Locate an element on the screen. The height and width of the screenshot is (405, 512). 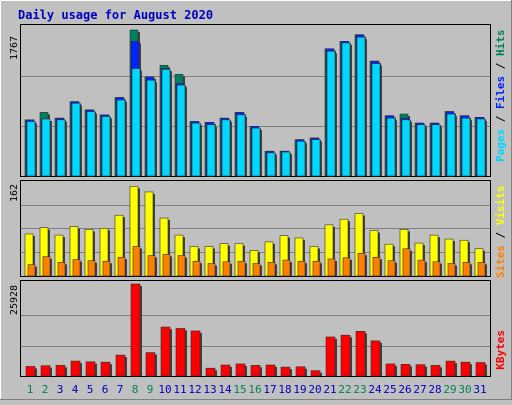
legend-kbytes-text: KBytes is located at coordinates (500, 350).